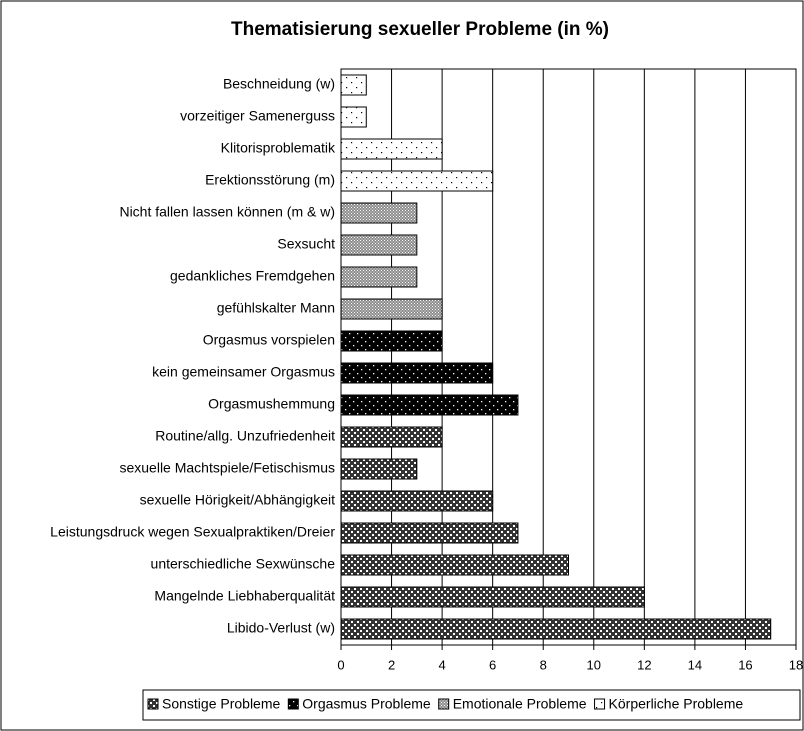 The width and height of the screenshot is (804, 731). What do you see at coordinates (227, 212) in the screenshot?
I see `y-tick-label: Nicht fallen lassen können (m & w)` at bounding box center [227, 212].